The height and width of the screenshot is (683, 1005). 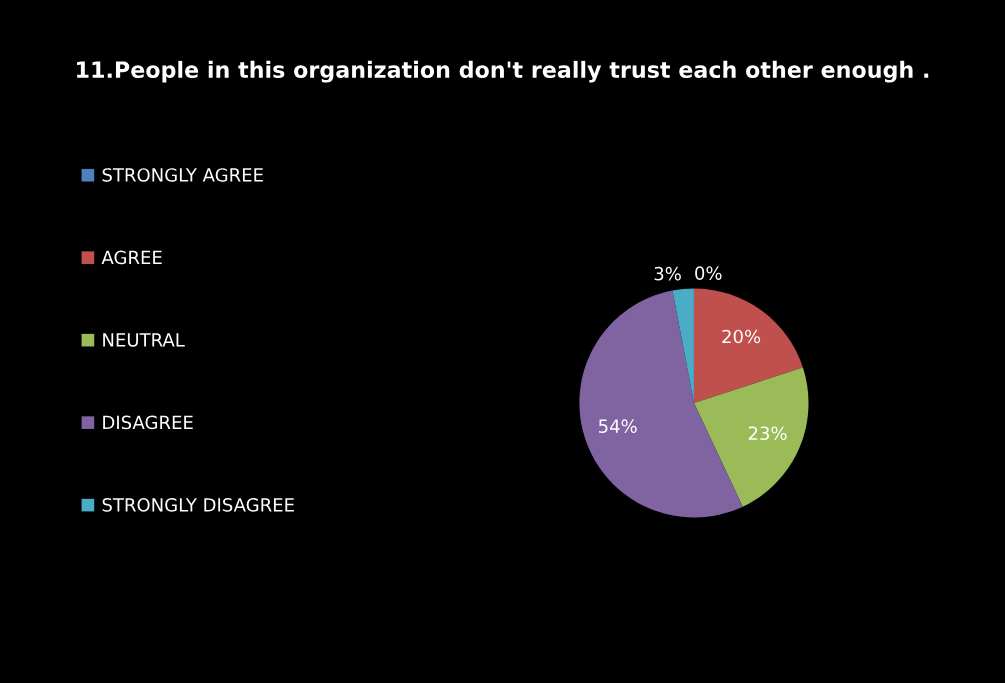 What do you see at coordinates (767, 433) in the screenshot?
I see `data-label: 23%` at bounding box center [767, 433].